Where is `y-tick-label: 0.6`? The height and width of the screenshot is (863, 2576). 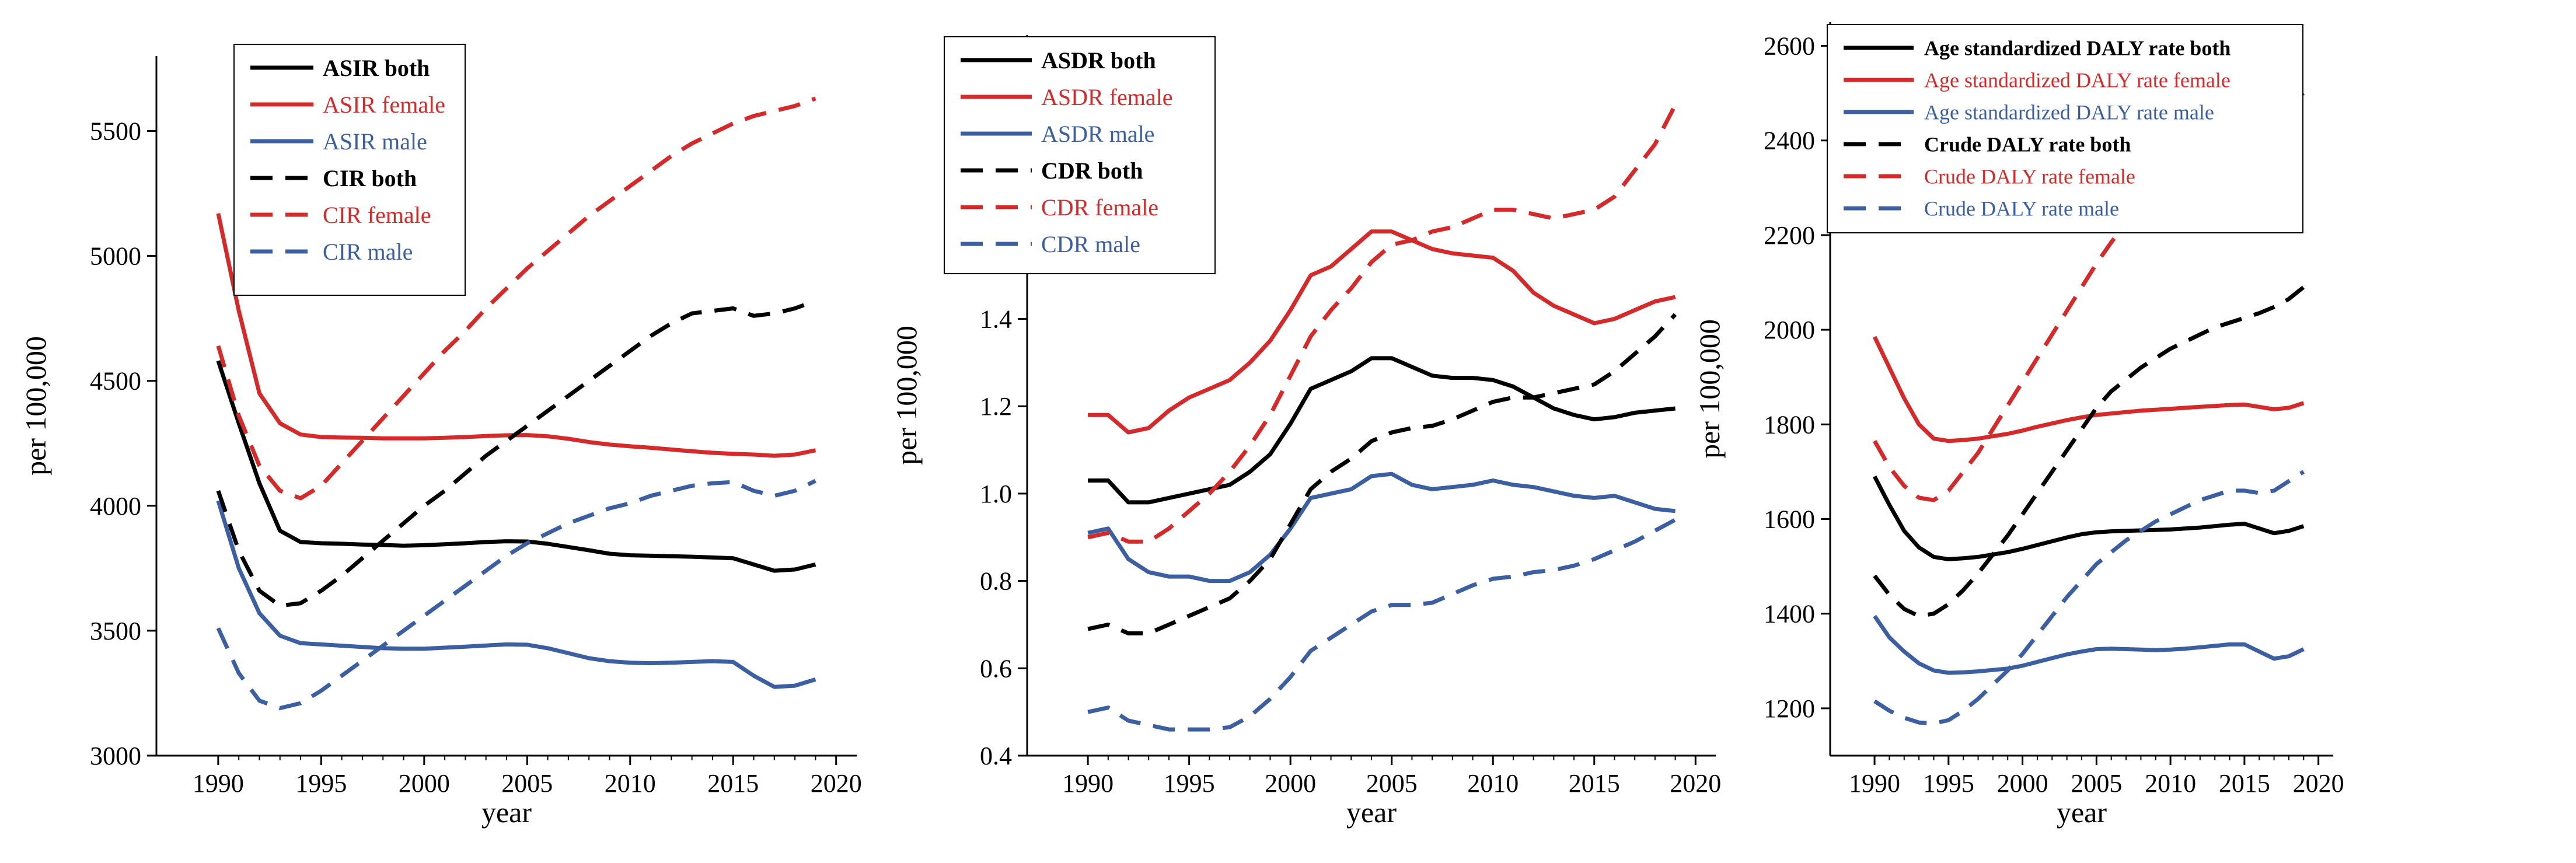
y-tick-label: 0.6 is located at coordinates (996, 668).